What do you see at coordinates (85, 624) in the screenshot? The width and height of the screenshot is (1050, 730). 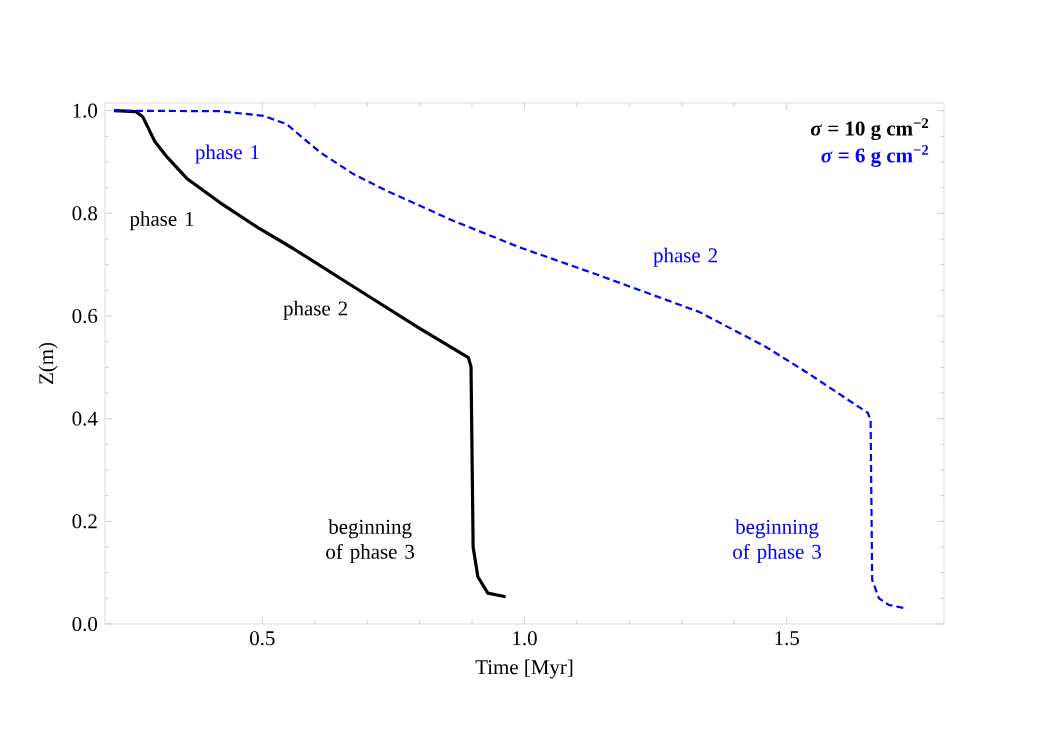 I see `y-tick-label: 0.0` at bounding box center [85, 624].